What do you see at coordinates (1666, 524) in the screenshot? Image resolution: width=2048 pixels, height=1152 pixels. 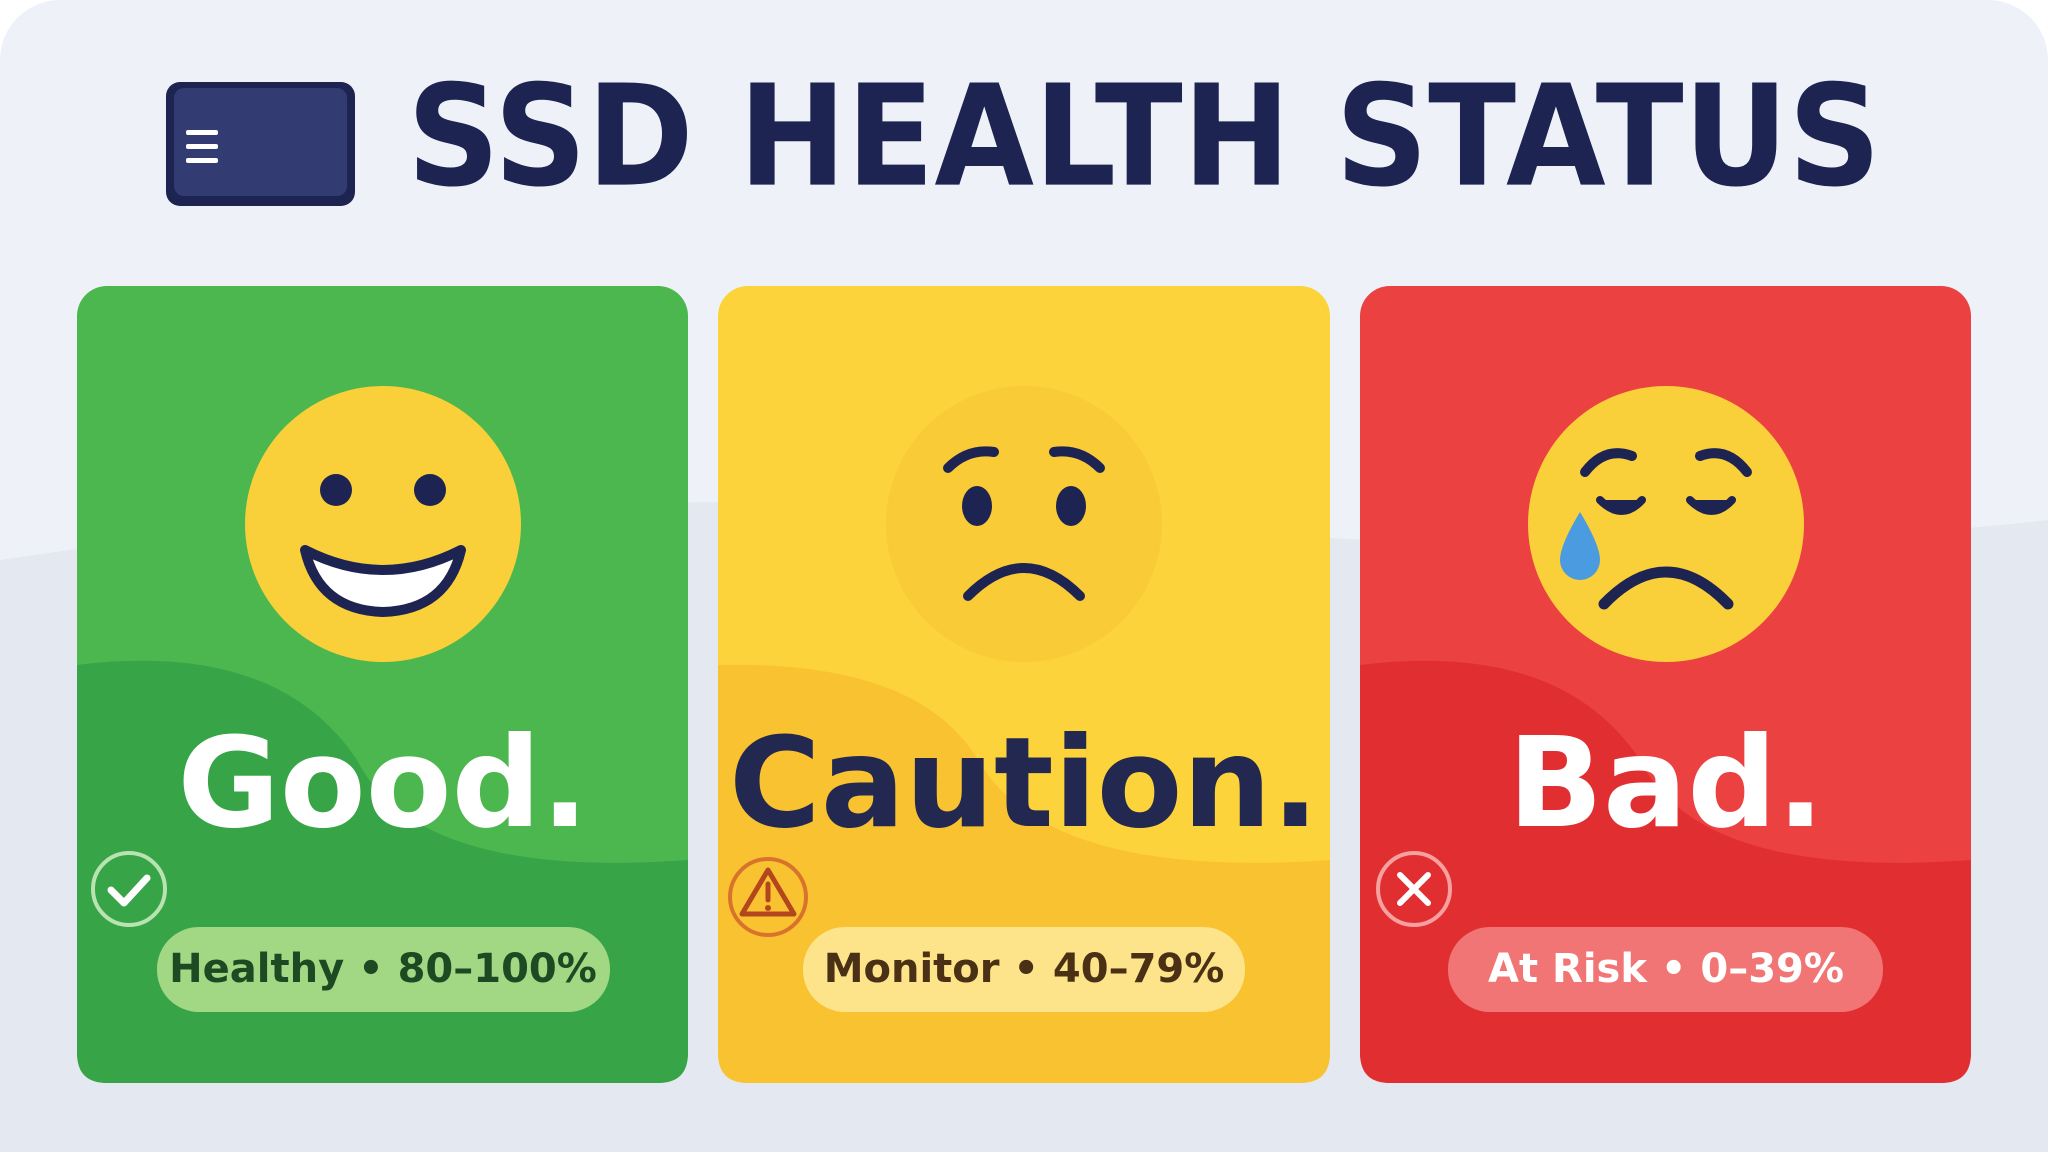 I see `sad-face` at bounding box center [1666, 524].